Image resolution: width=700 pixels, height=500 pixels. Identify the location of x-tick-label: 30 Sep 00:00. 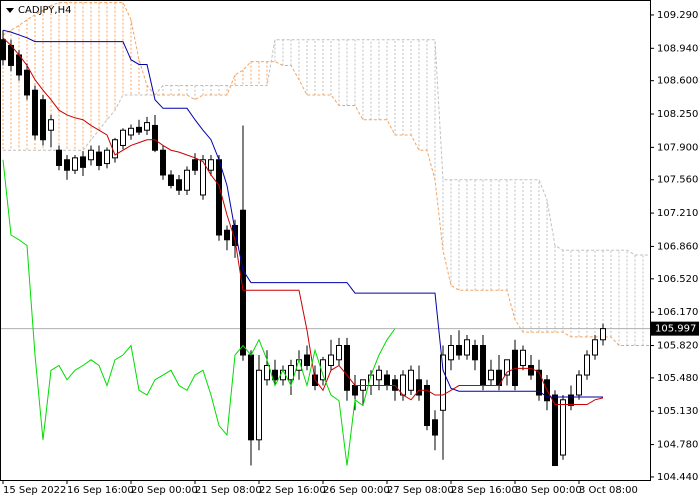
(548, 490).